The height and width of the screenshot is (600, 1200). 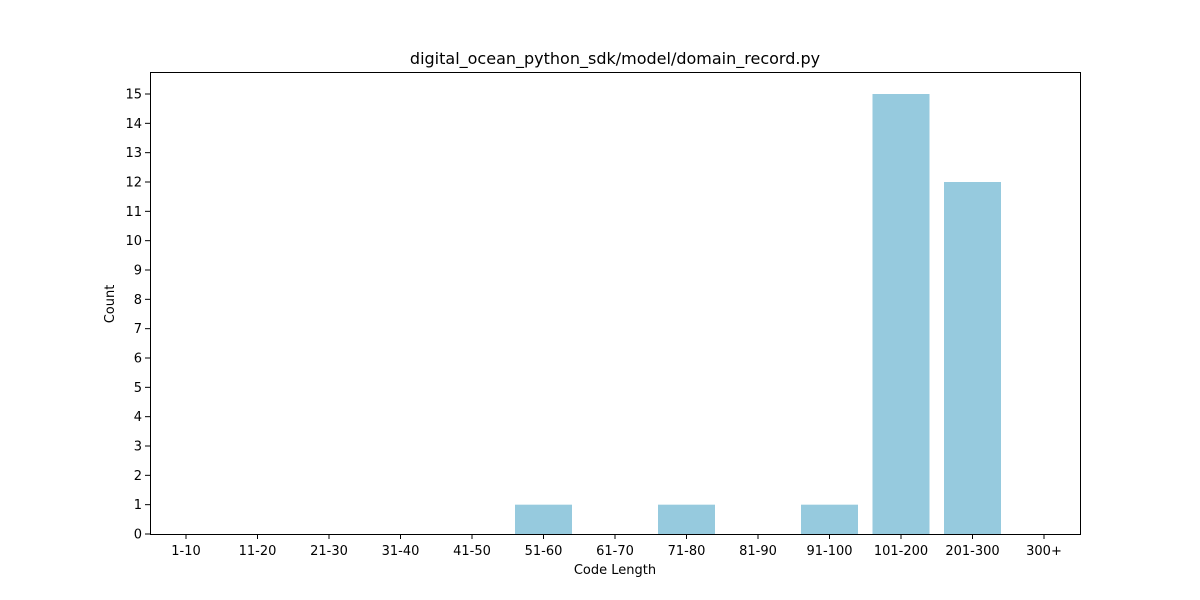 What do you see at coordinates (758, 551) in the screenshot?
I see `x-tick-label: 81-90` at bounding box center [758, 551].